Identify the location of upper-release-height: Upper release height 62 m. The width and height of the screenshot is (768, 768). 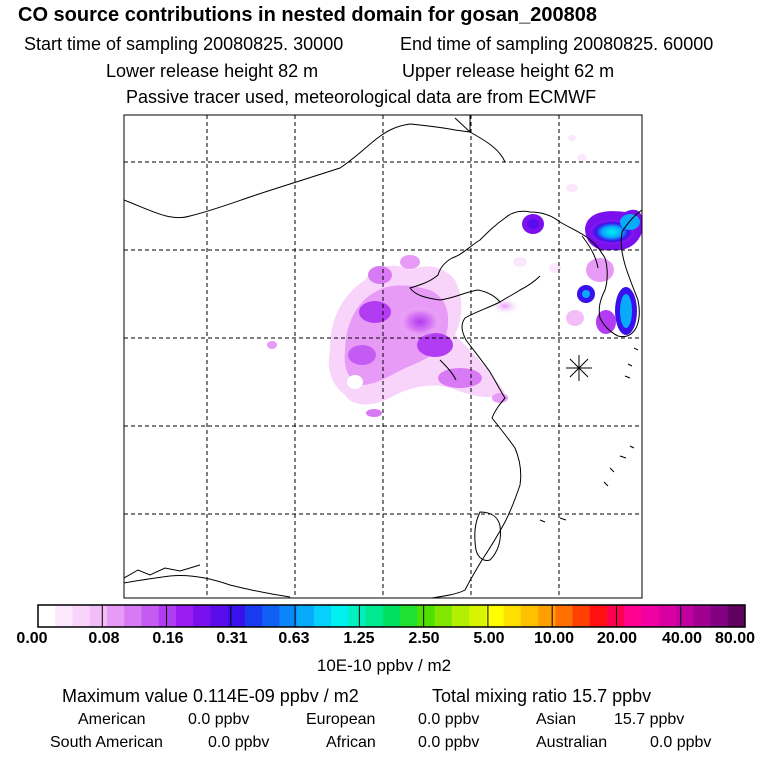
(508, 71).